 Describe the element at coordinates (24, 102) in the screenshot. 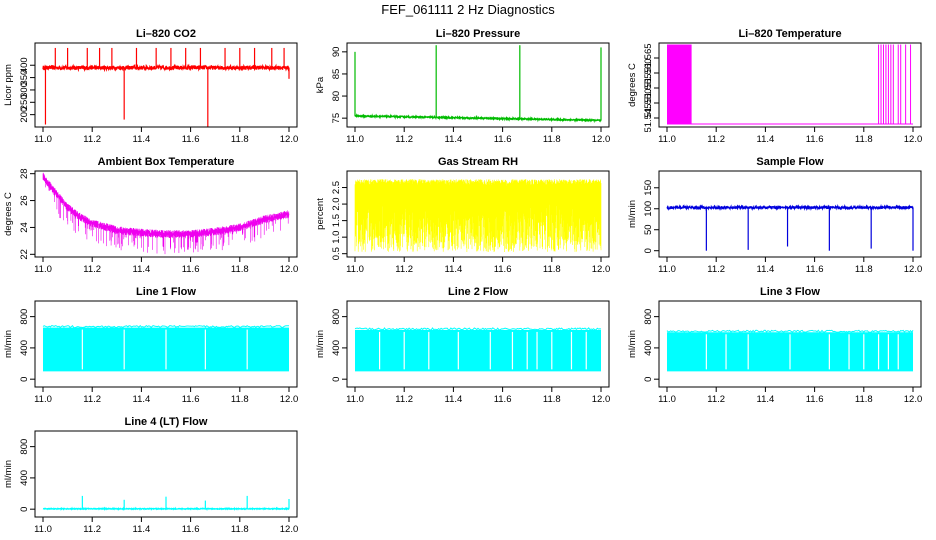

I see `y-tick-label: 250` at that location.